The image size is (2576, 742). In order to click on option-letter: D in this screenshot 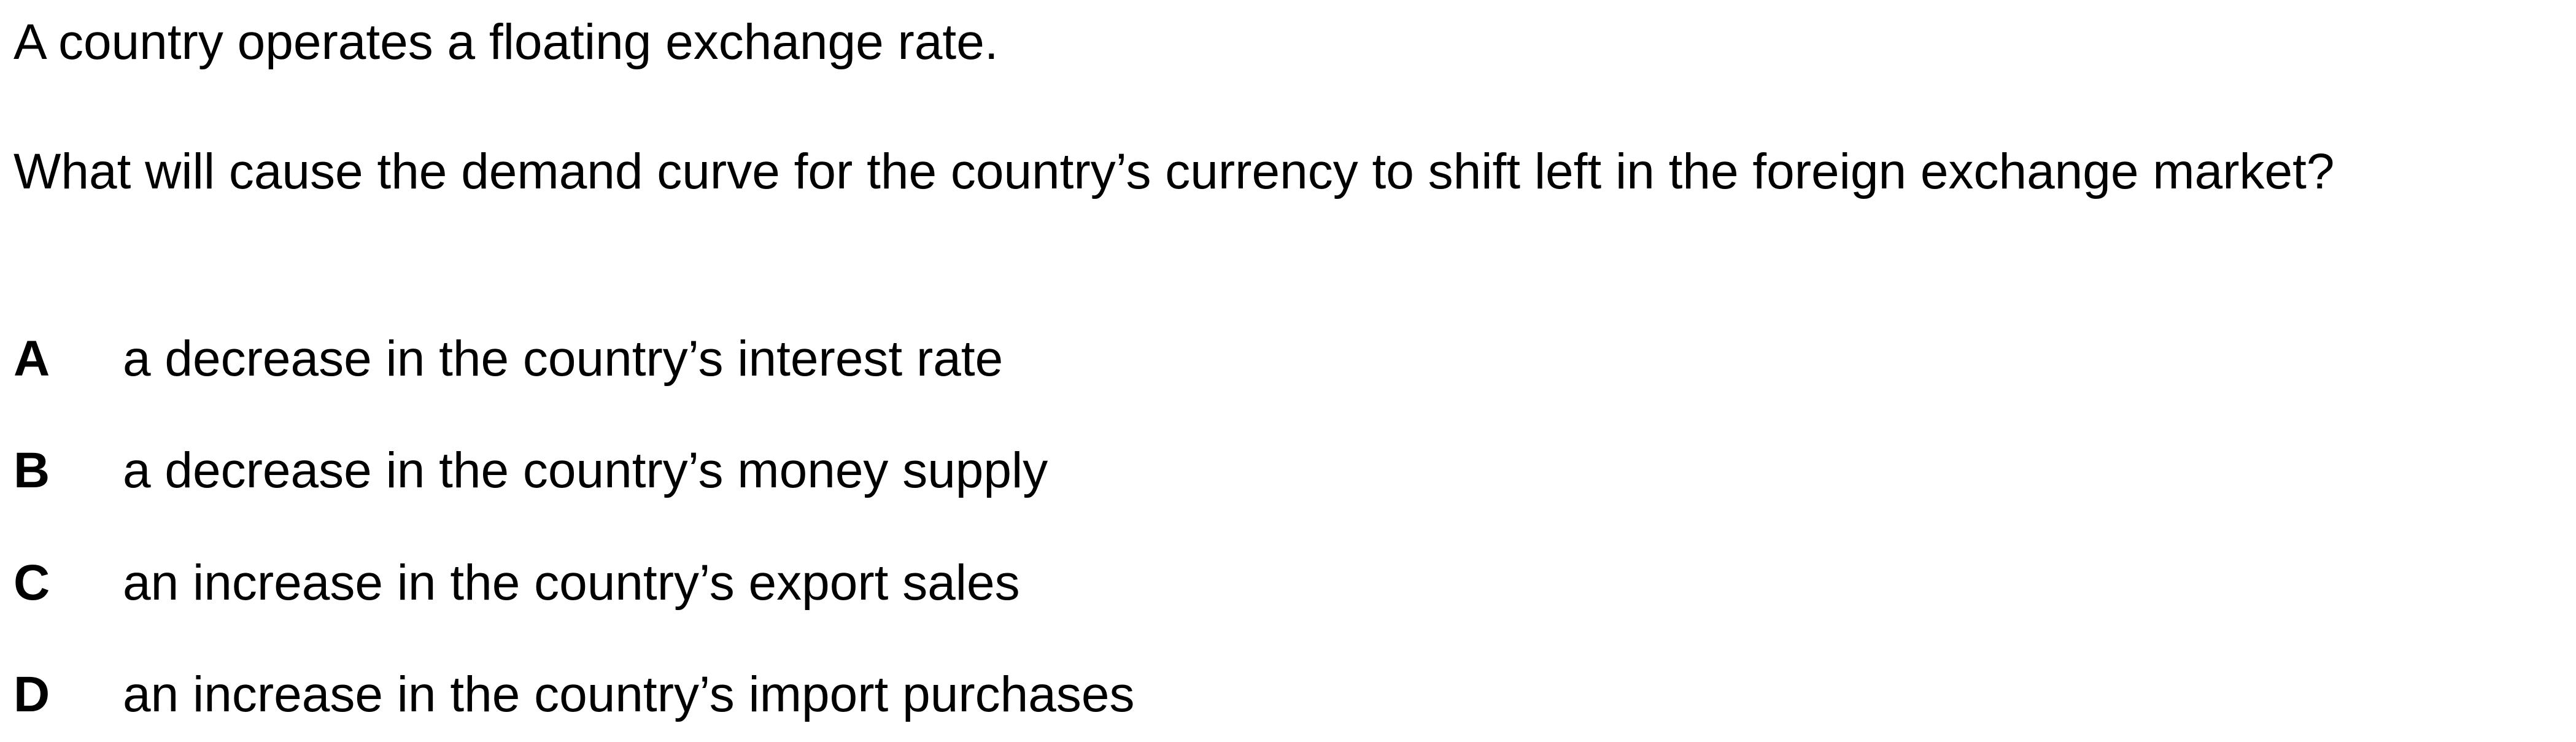, I will do `click(32, 695)`.